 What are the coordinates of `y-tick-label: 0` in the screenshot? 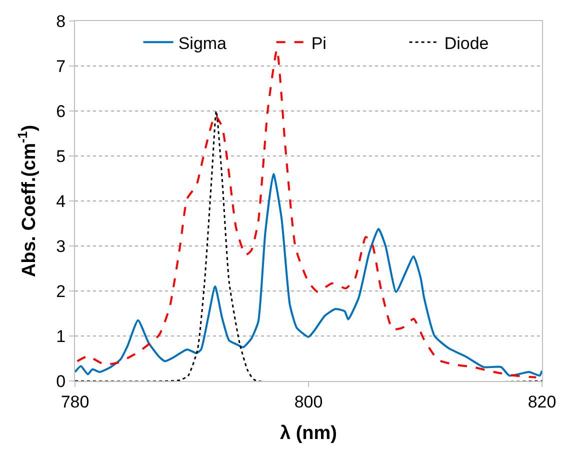 It's located at (61, 381).